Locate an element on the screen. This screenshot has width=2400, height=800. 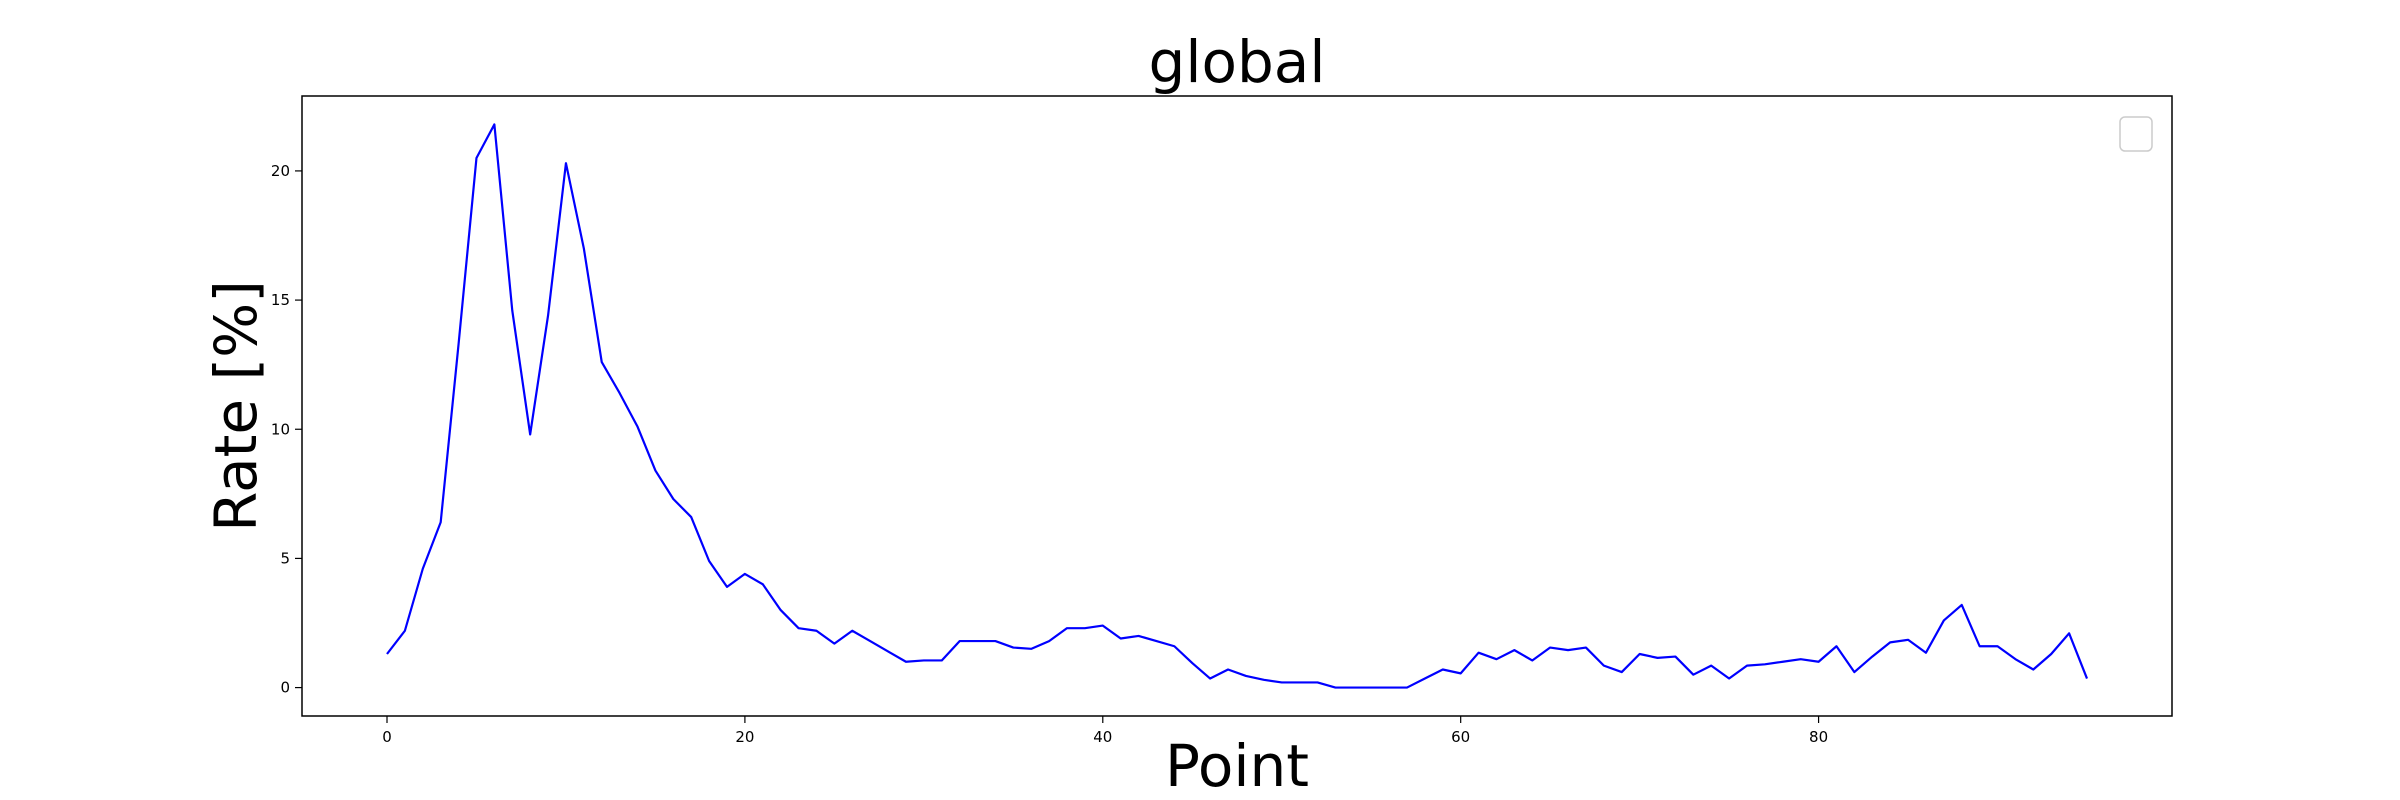
y-tick-label: 0 is located at coordinates (285, 688).